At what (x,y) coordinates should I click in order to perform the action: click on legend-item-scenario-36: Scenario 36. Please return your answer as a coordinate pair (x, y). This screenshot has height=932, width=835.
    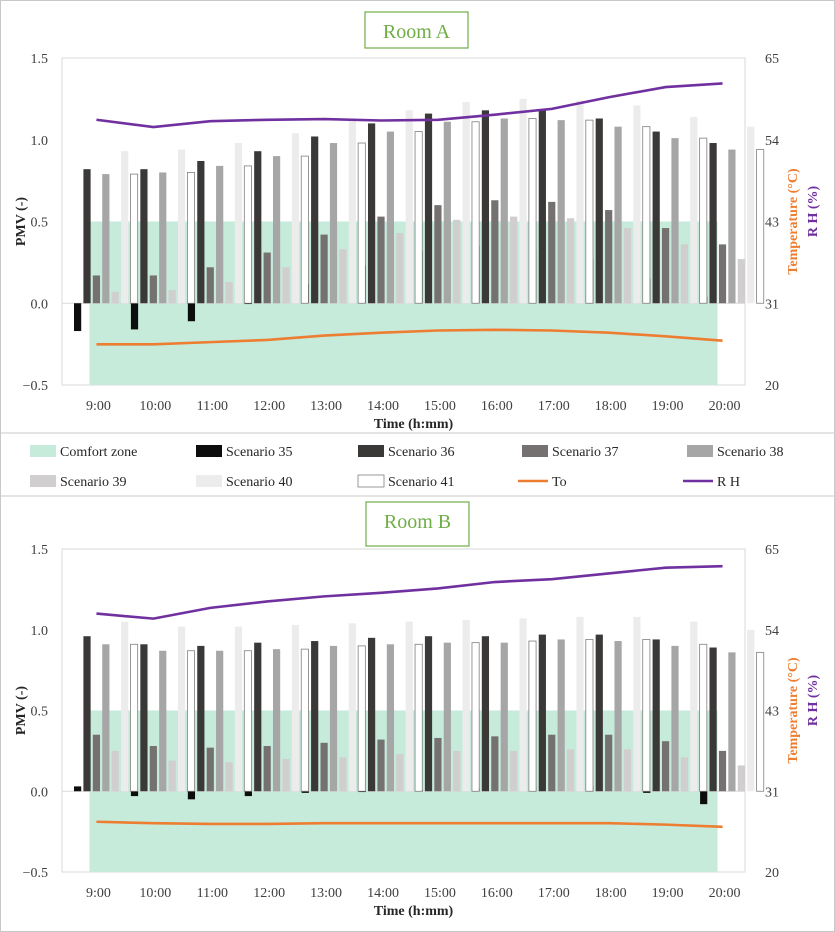
    Looking at the image, I should click on (406, 452).